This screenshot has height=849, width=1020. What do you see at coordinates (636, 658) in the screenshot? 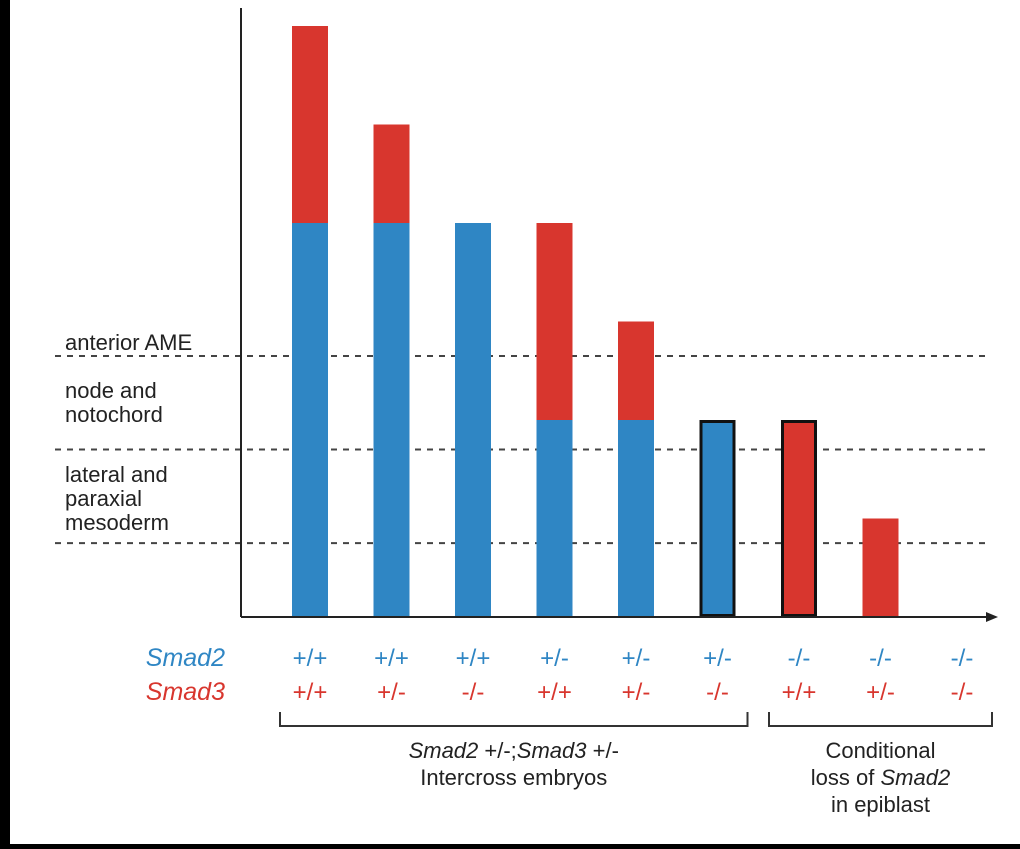
I see `genotype-smad2-5: +/-` at bounding box center [636, 658].